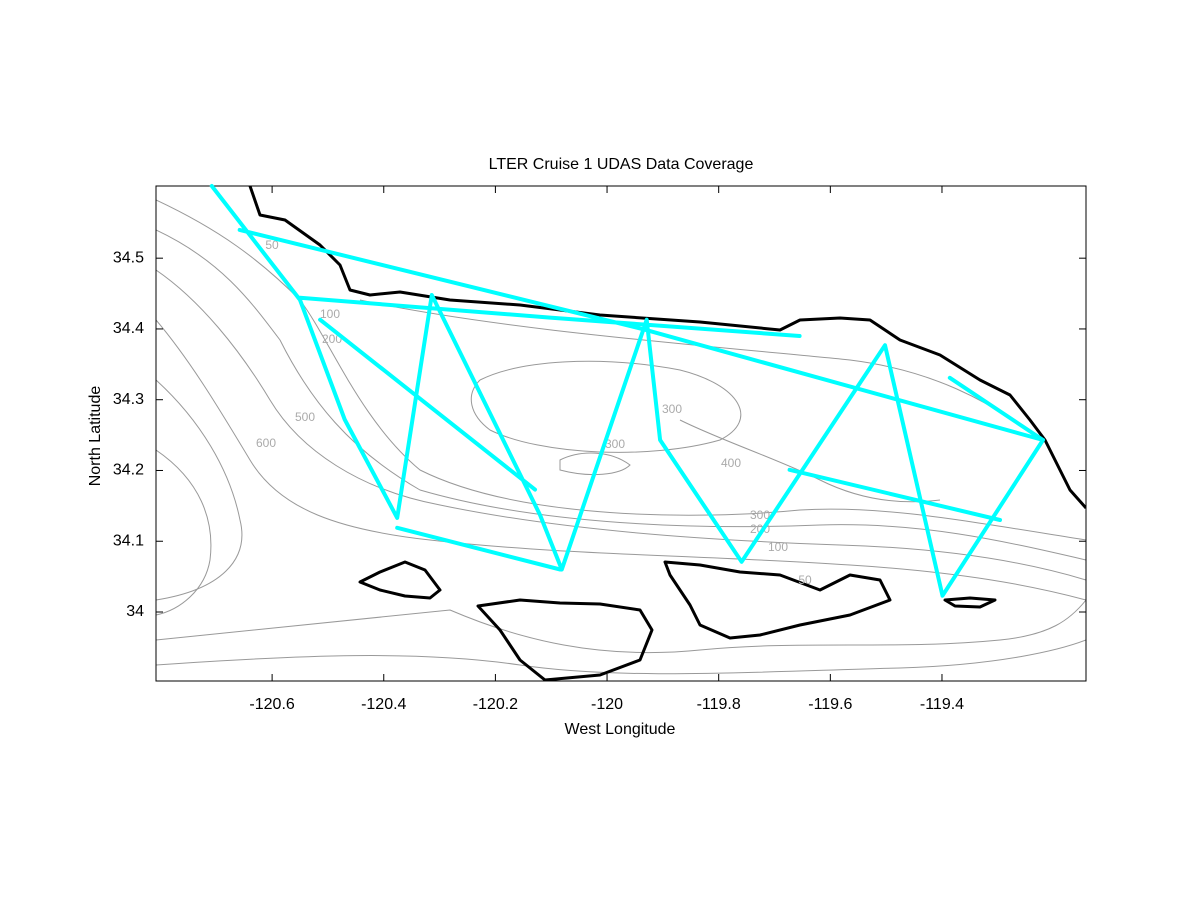 This screenshot has width=1200, height=900. I want to click on y-axis-label: North Latitude, so click(95, 436).